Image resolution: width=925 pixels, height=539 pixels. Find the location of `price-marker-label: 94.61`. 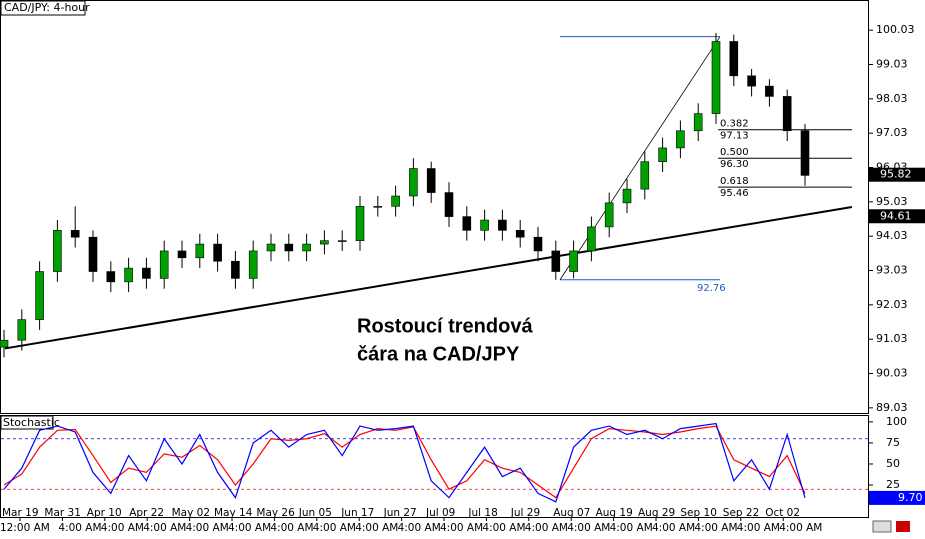

price-marker-label: 94.61 is located at coordinates (896, 215).